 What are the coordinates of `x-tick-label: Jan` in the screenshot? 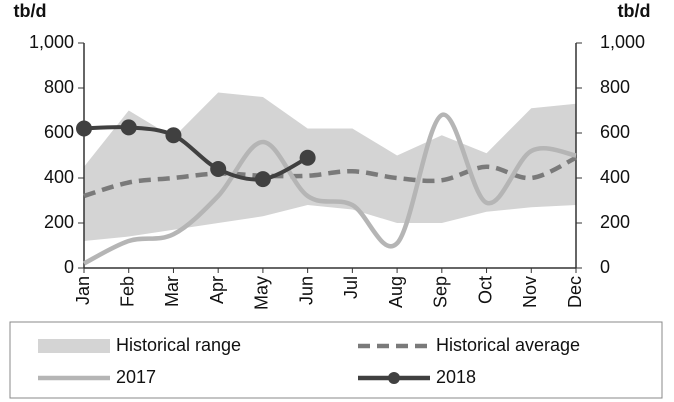 It's located at (83, 290).